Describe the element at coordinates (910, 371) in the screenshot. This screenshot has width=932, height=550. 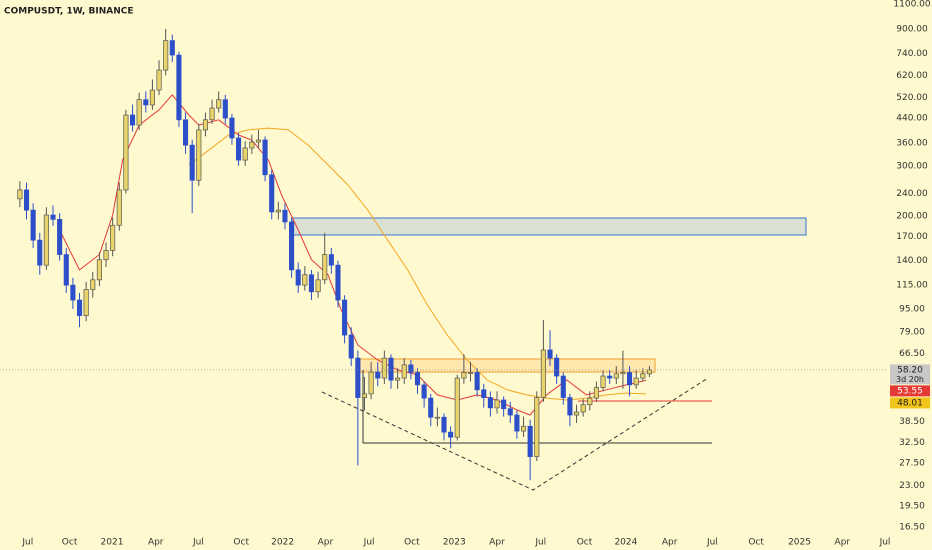
I see `price-box-label: 58.20` at that location.